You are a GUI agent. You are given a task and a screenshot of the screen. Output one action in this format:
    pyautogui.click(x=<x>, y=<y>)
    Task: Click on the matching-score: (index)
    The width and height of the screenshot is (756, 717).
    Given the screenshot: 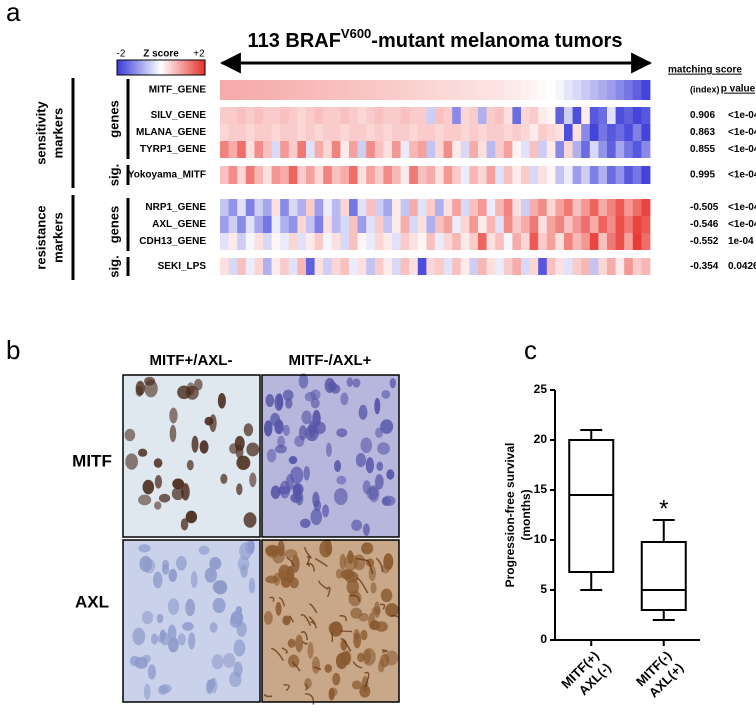 What is the action you would take?
    pyautogui.click(x=705, y=89)
    